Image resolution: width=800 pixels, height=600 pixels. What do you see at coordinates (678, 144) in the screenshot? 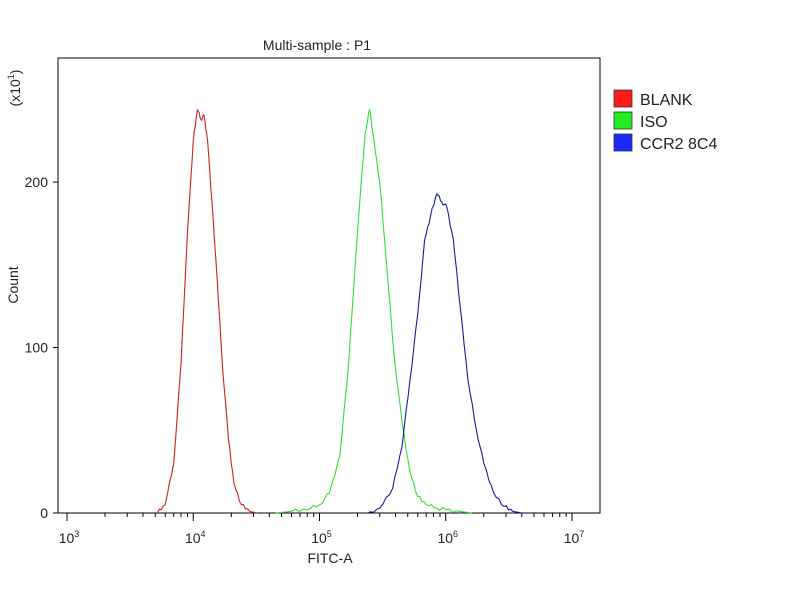
I see `legend-label: CCR2 8C4` at bounding box center [678, 144].